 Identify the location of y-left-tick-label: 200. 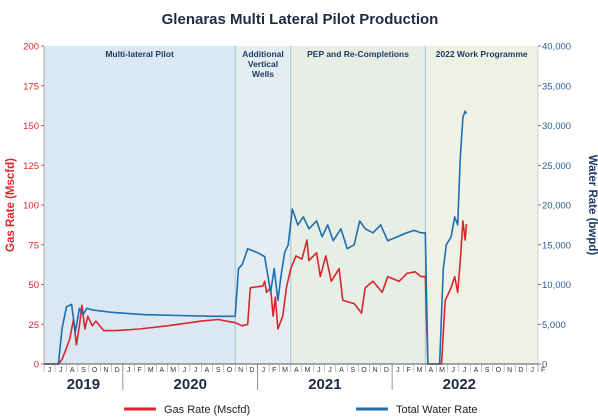
(31, 47).